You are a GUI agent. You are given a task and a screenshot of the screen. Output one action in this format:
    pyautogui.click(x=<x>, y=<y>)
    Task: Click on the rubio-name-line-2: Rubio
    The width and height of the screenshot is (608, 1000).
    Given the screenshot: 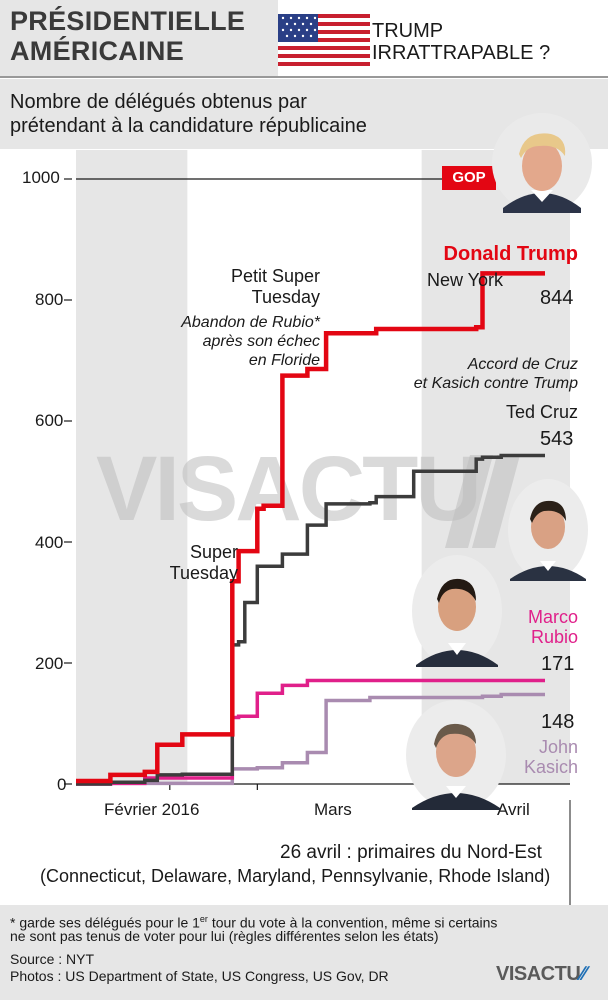 What is the action you would take?
    pyautogui.click(x=554, y=637)
    